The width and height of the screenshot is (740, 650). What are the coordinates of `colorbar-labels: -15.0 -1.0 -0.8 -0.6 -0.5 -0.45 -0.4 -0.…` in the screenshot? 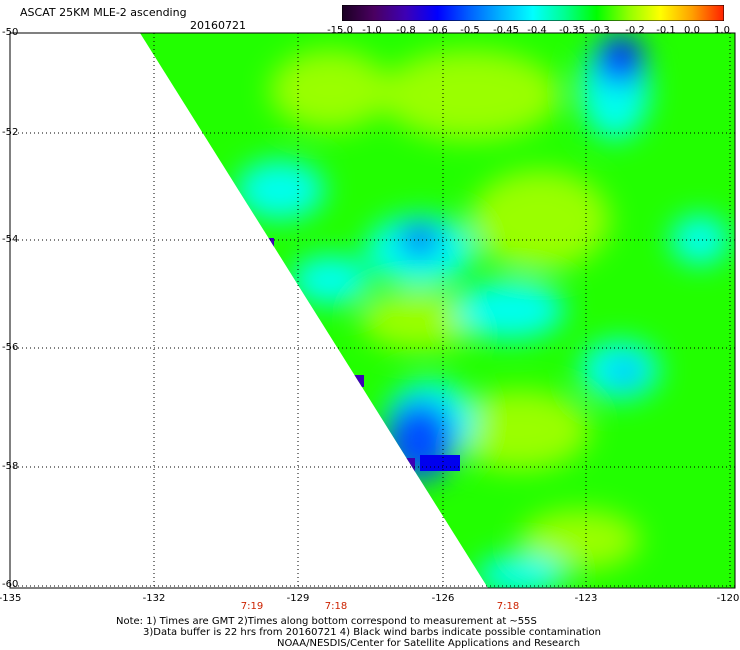 It's located at (533, 32).